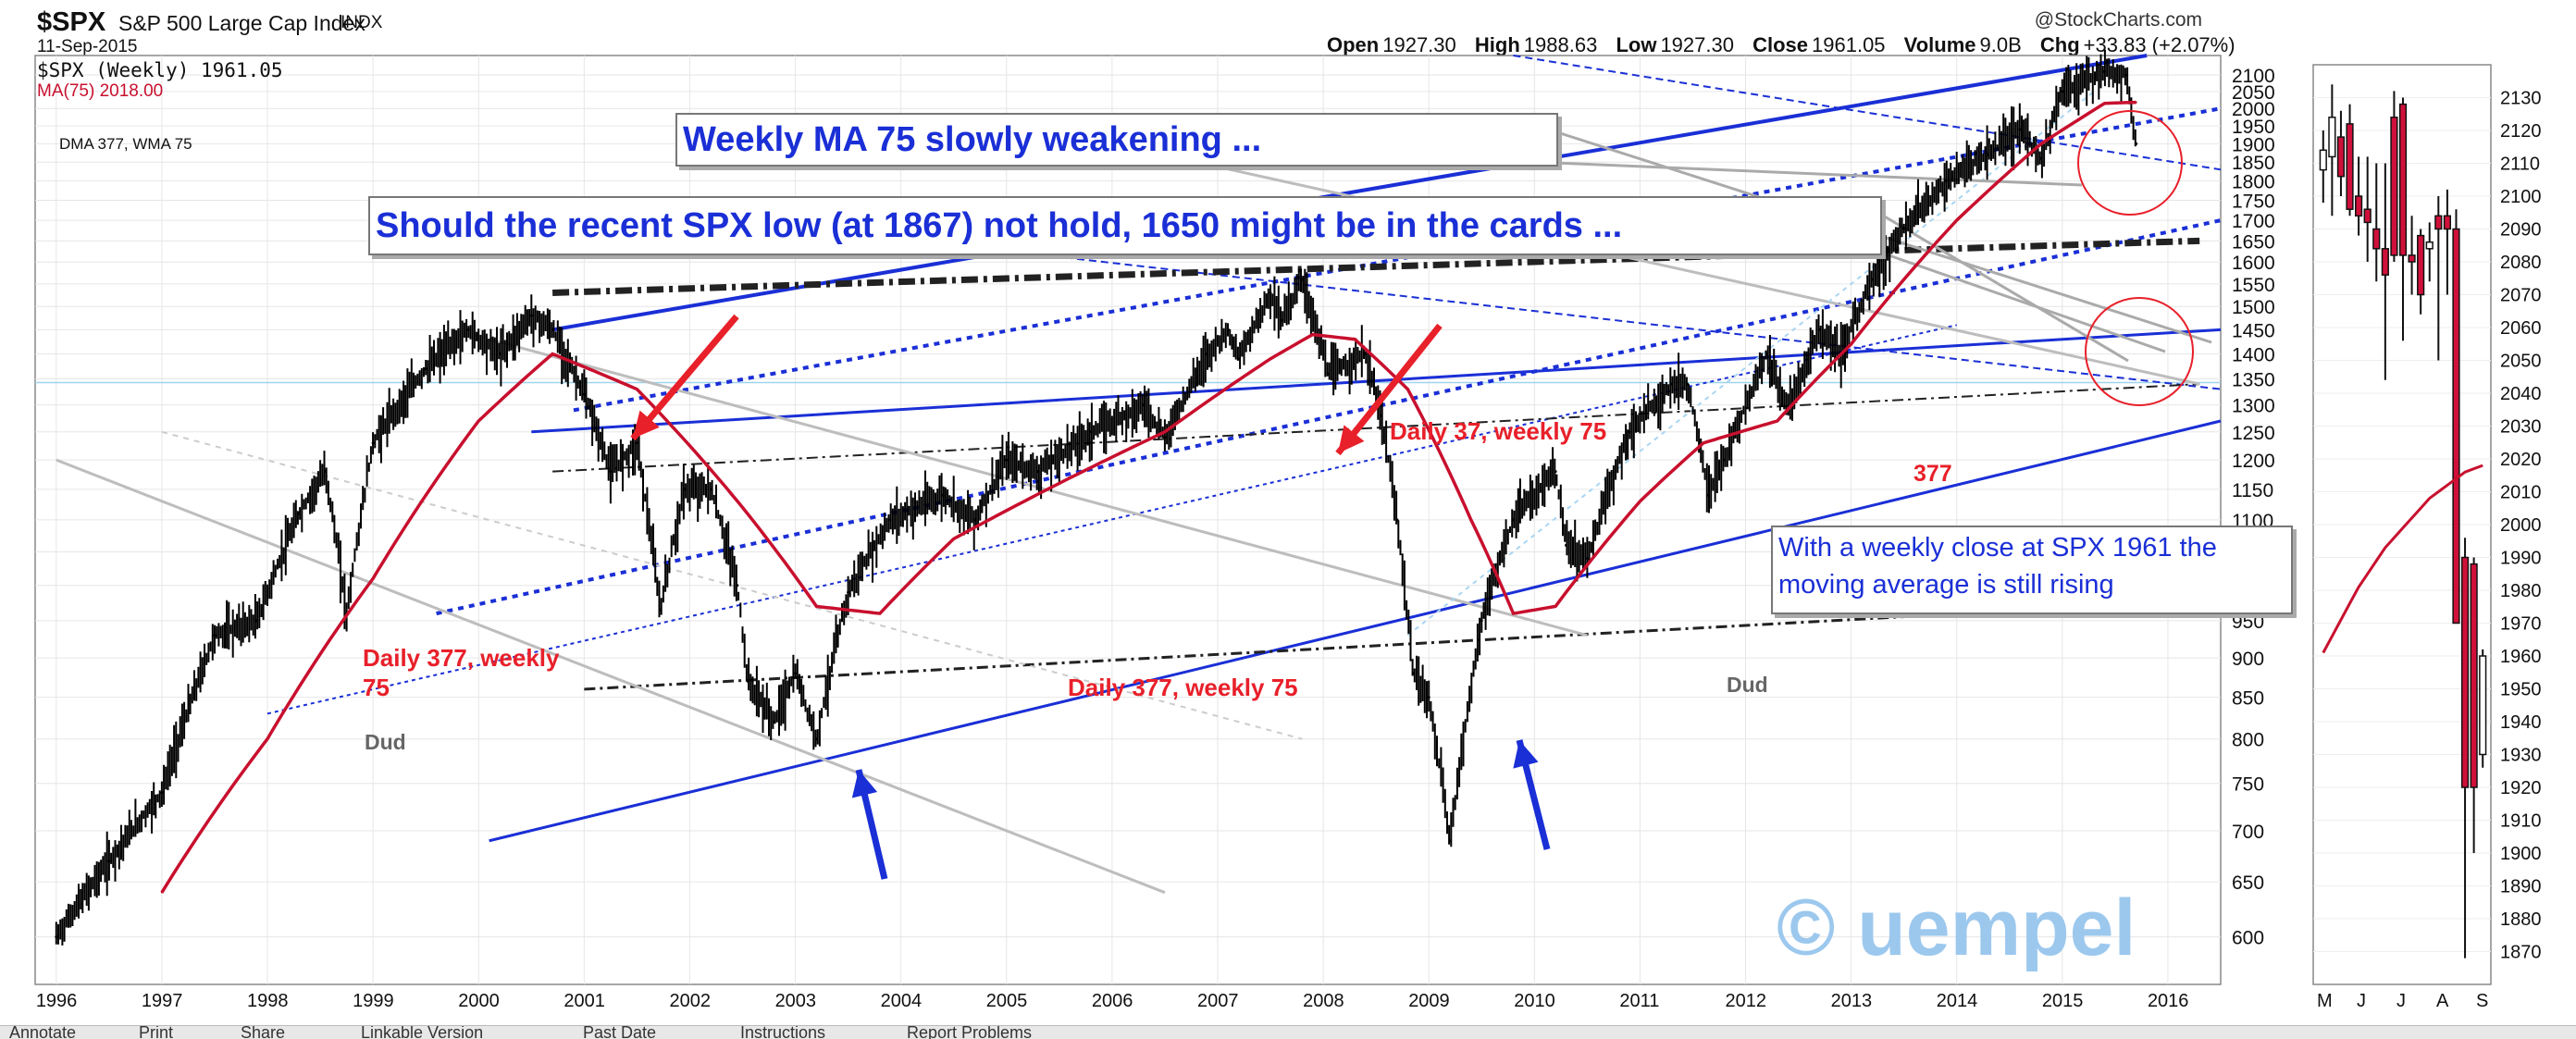  Describe the element at coordinates (2254, 307) in the screenshot. I see `y-tick-label: 1500` at that location.